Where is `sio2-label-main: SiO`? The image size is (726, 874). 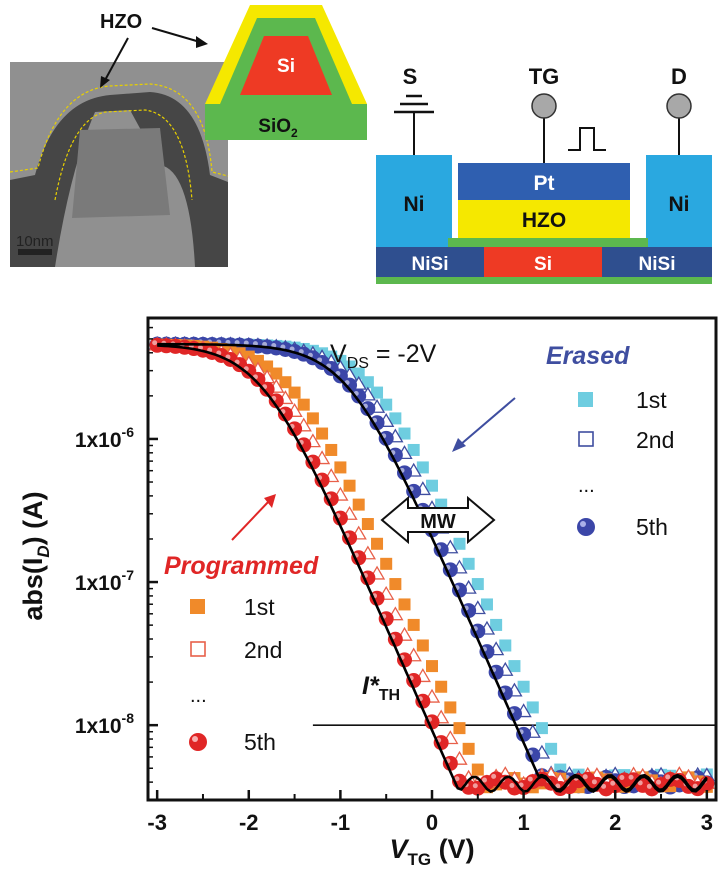
sio2-label-main: SiO is located at coordinates (274, 126).